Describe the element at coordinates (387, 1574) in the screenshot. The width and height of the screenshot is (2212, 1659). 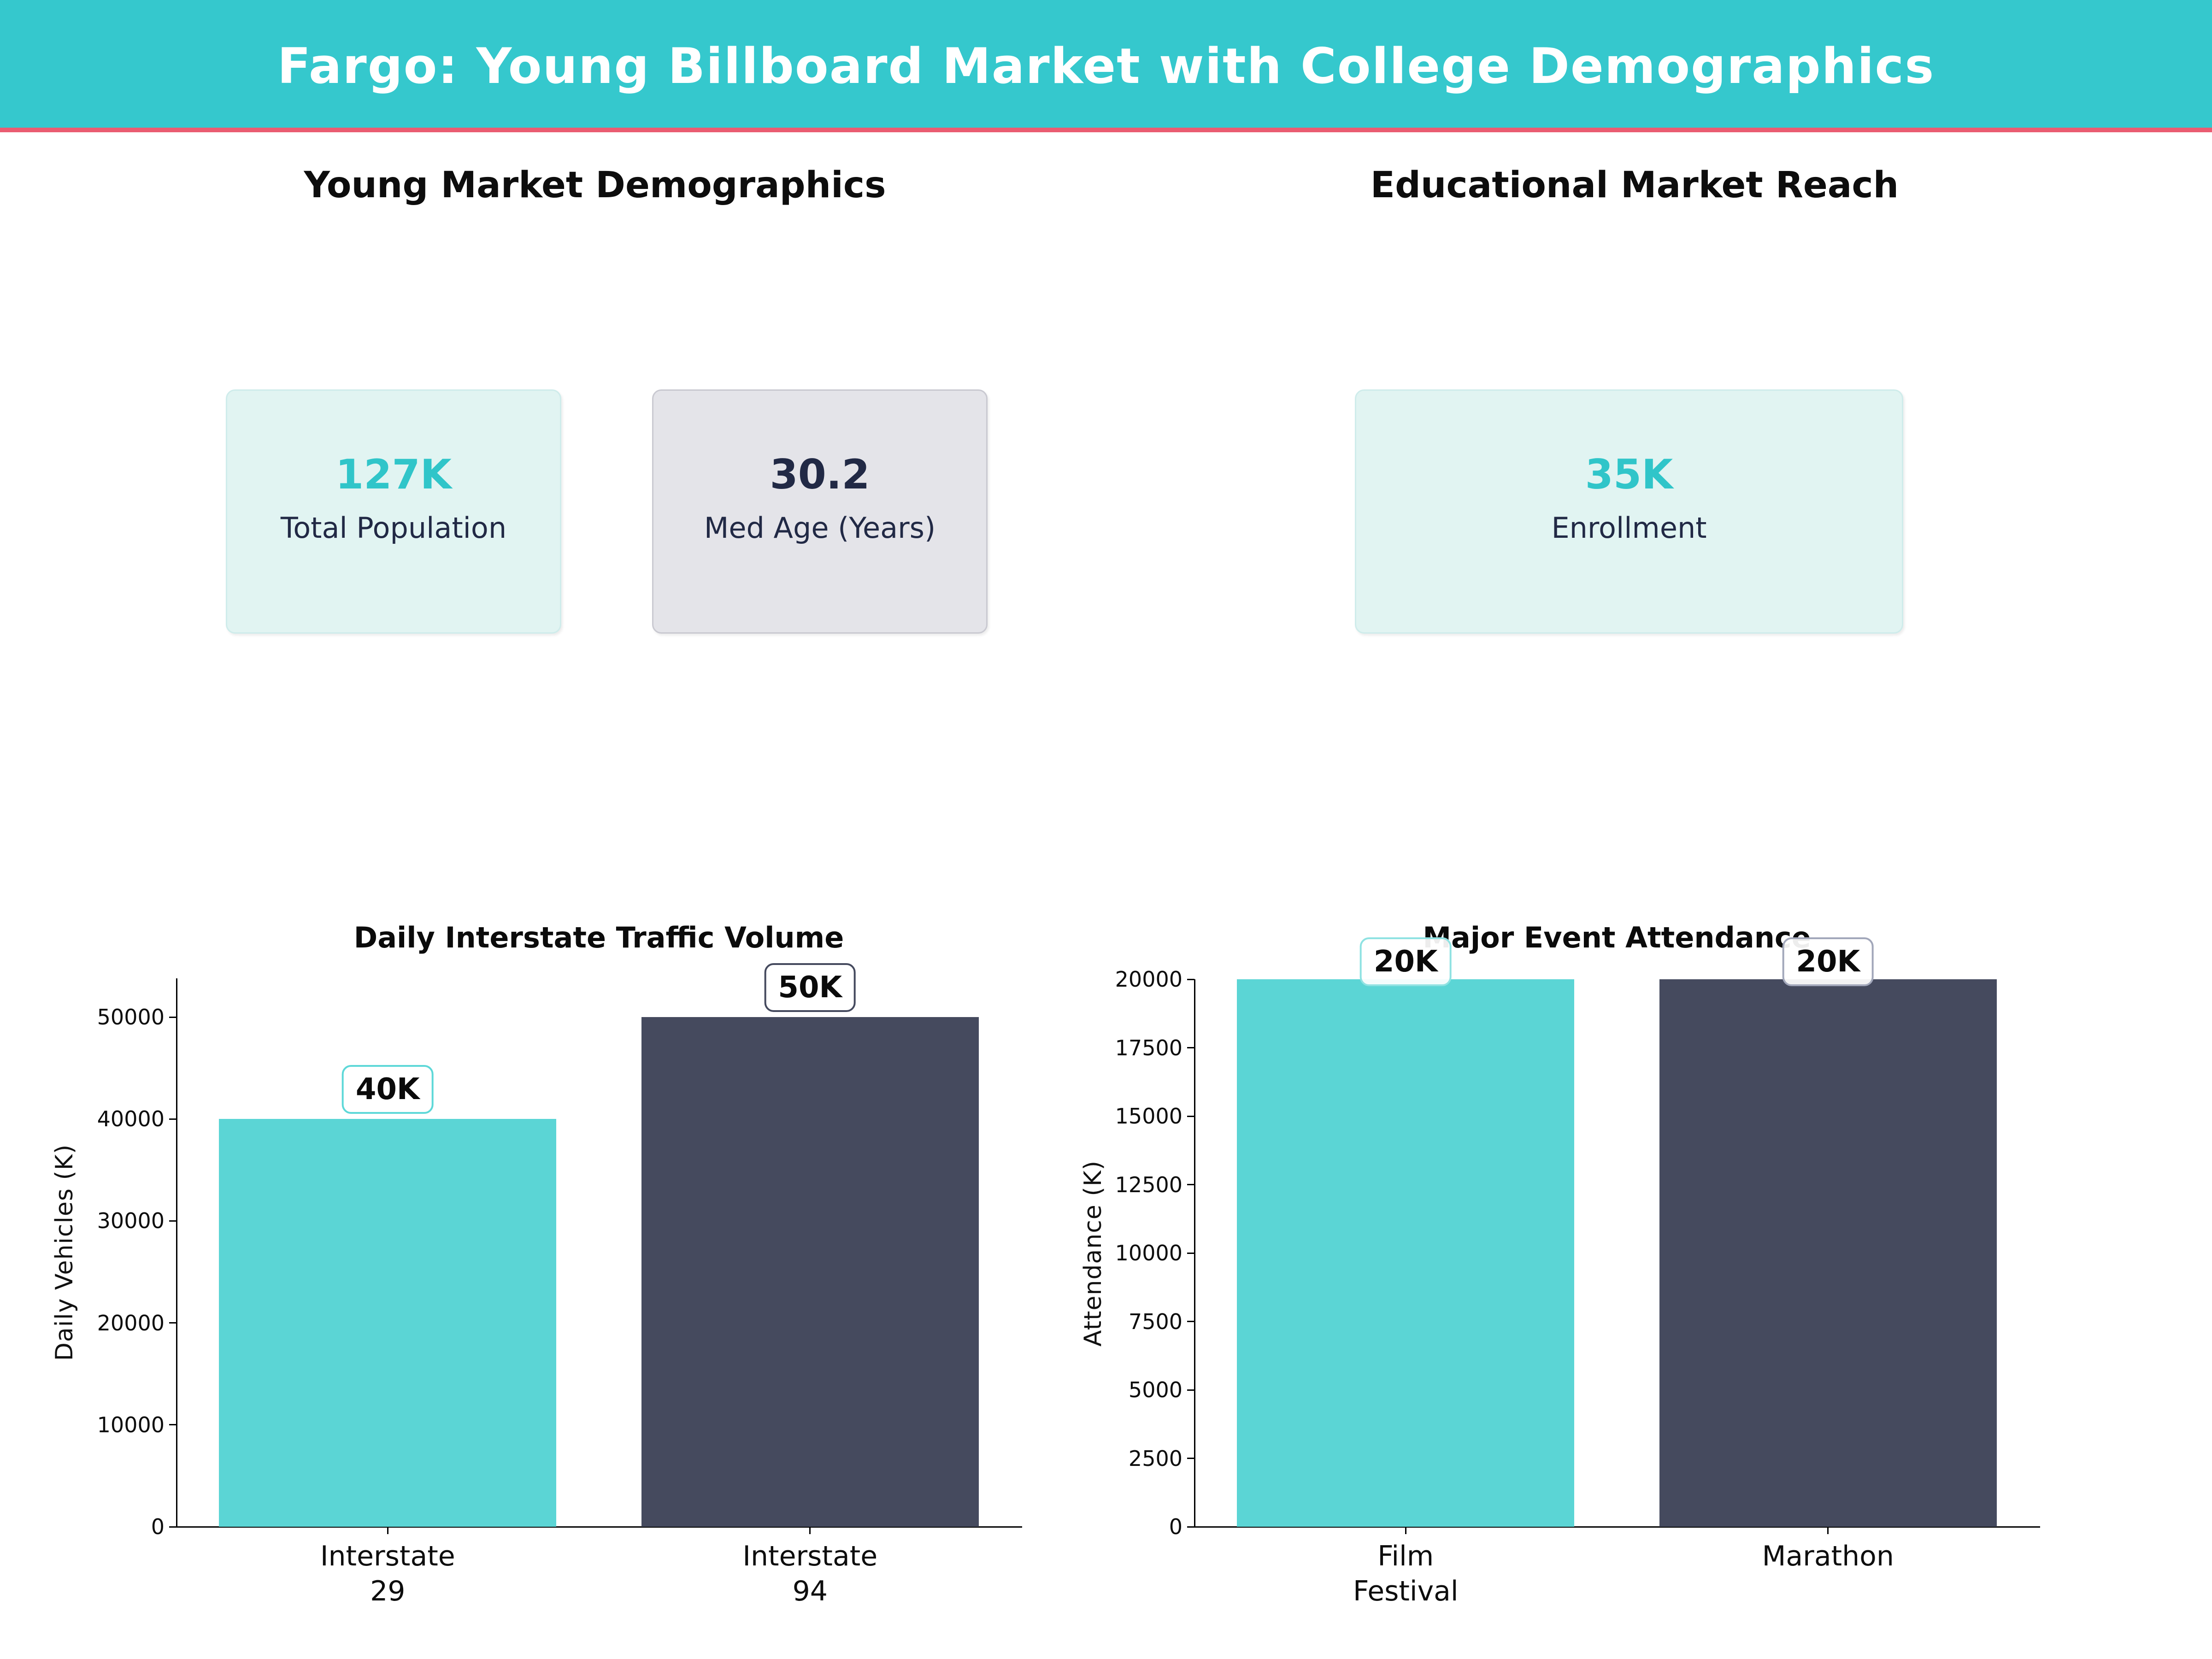
I see `x-tick-label: Interstate 29` at that location.